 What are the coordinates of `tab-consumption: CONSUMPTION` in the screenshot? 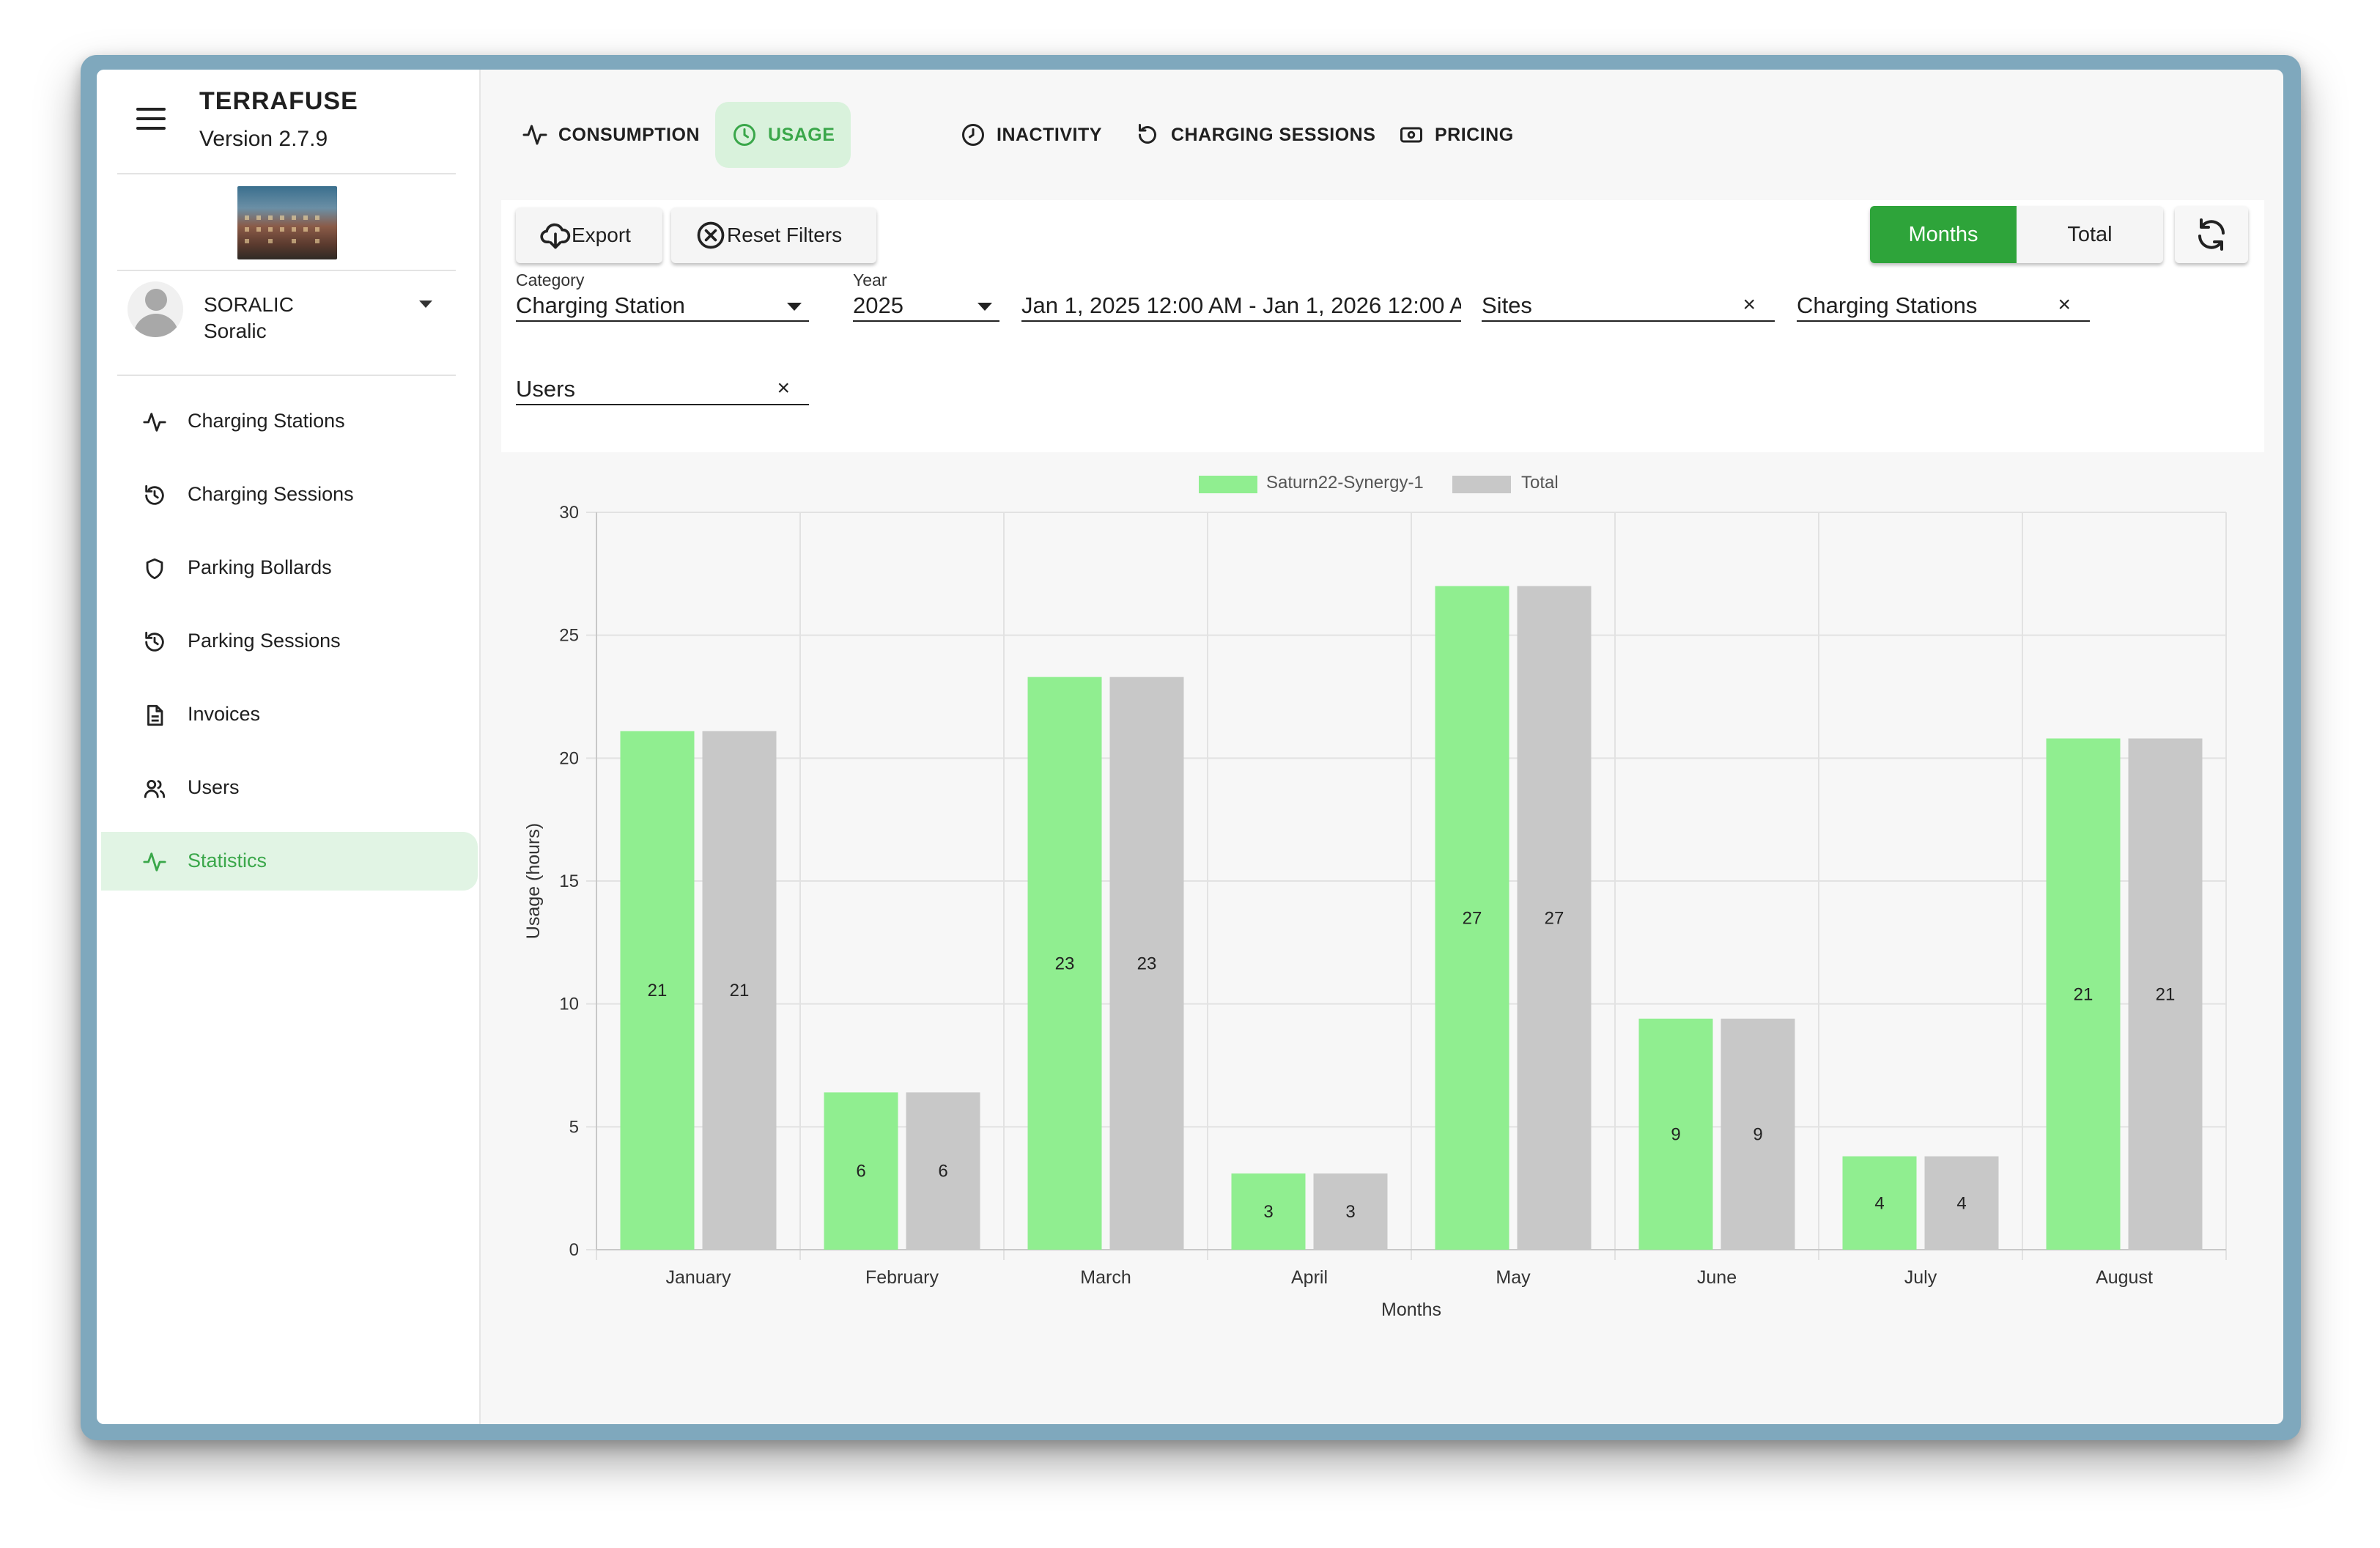 It's located at (611, 135).